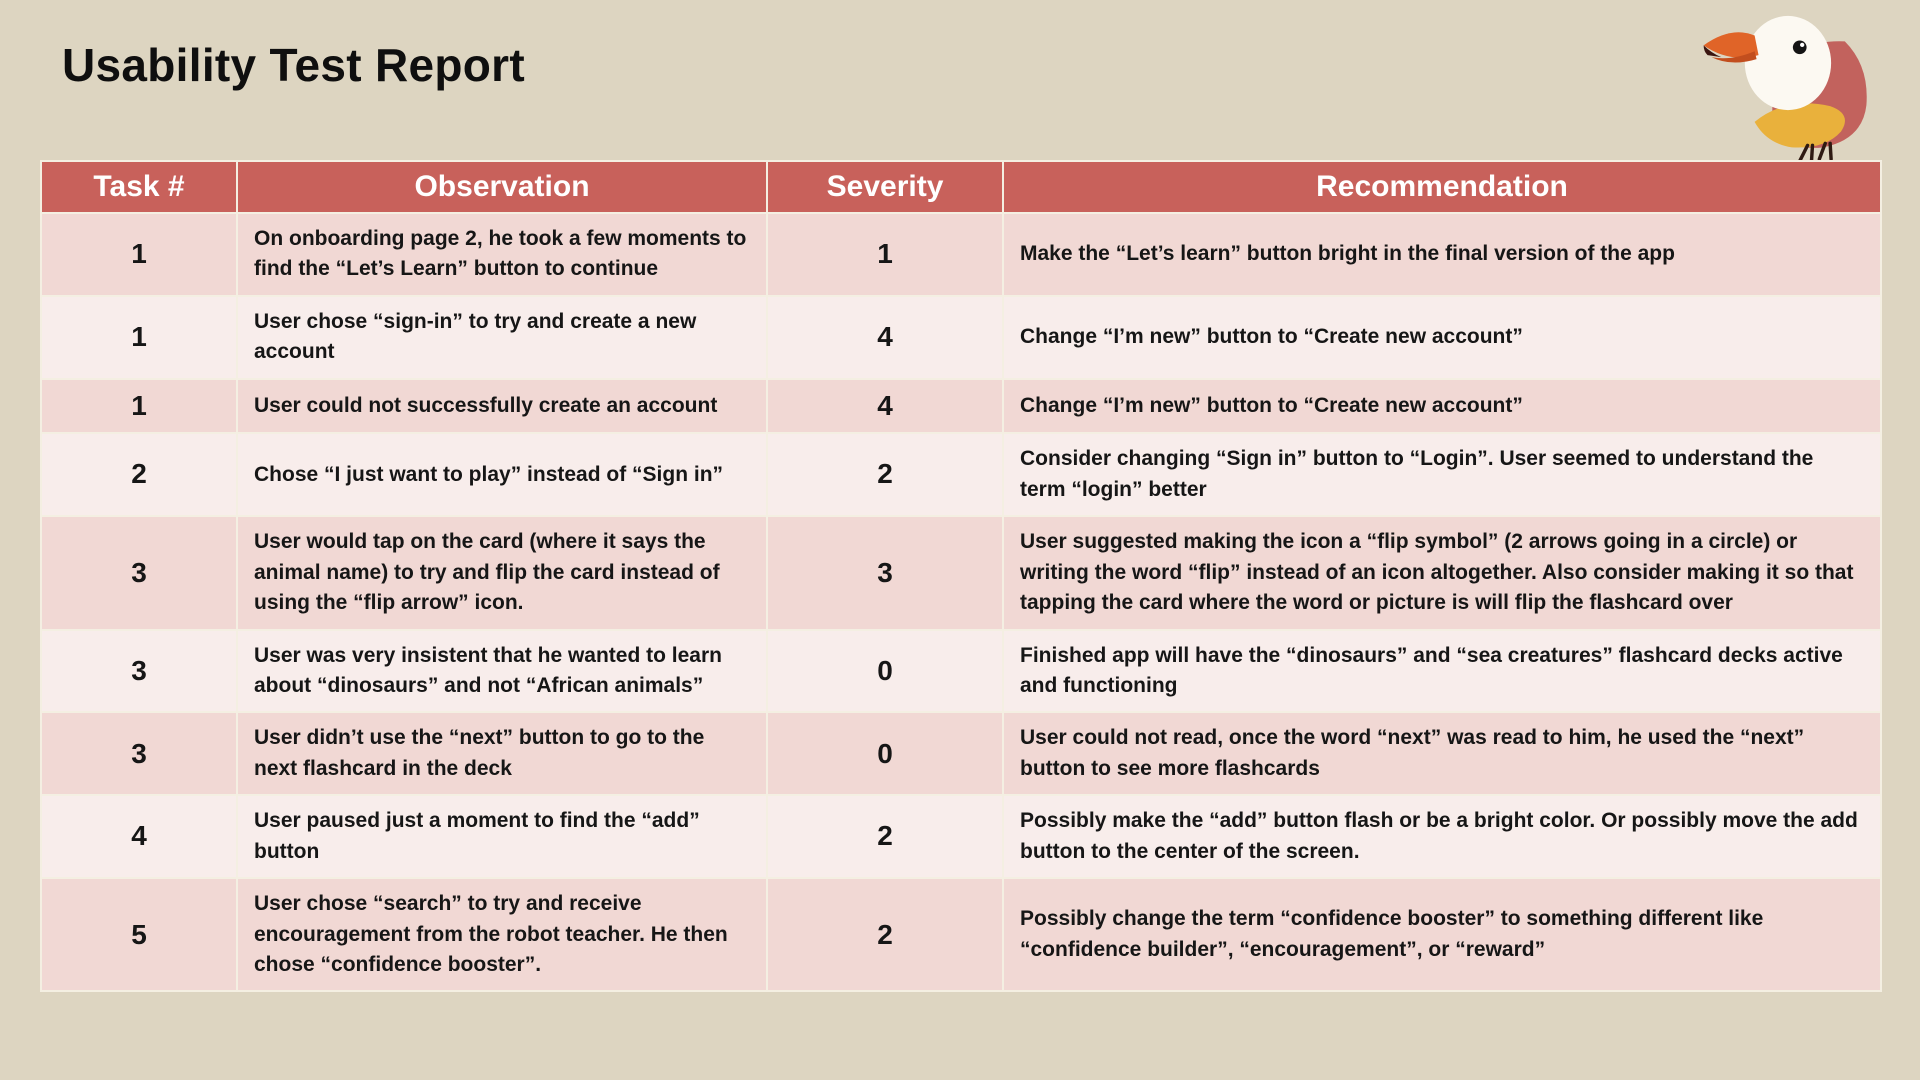 The height and width of the screenshot is (1080, 1920). I want to click on toucan-wing, so click(1799, 125).